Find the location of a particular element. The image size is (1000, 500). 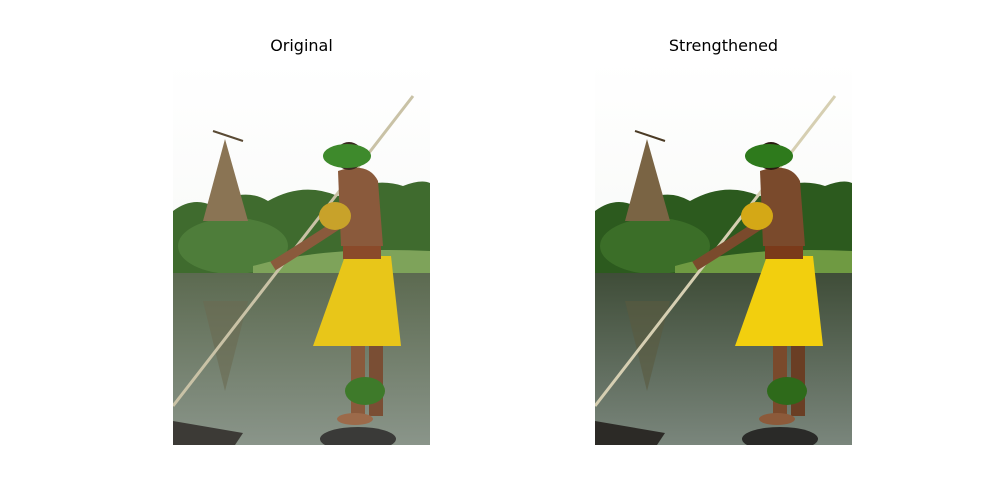

panel-title-original: Original is located at coordinates (301, 45).